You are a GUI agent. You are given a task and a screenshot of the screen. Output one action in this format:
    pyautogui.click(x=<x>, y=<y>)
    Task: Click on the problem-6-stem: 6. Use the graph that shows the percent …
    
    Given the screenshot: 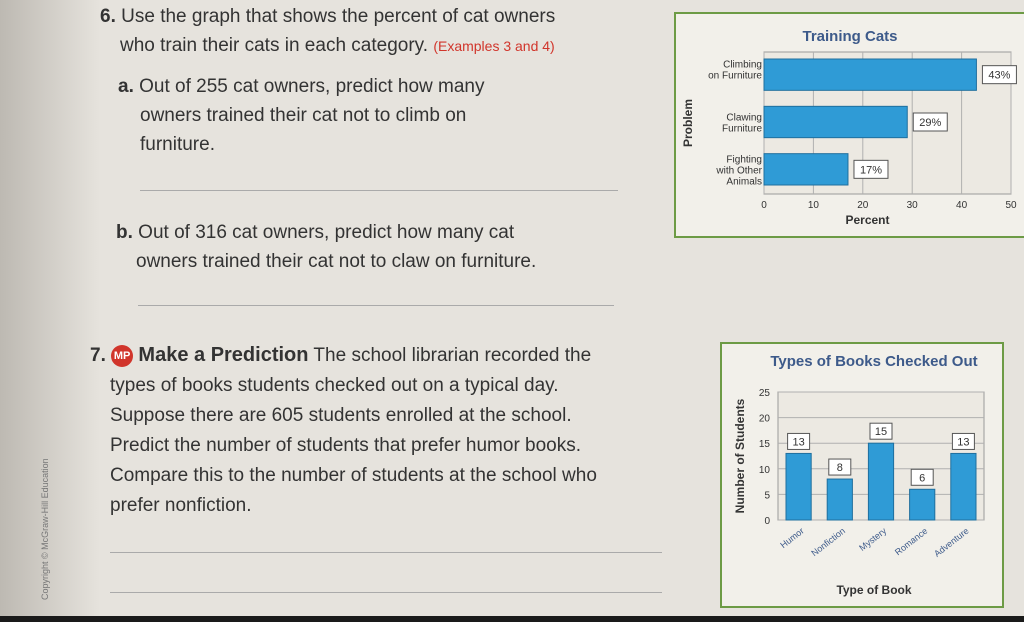 What is the action you would take?
    pyautogui.click(x=327, y=31)
    